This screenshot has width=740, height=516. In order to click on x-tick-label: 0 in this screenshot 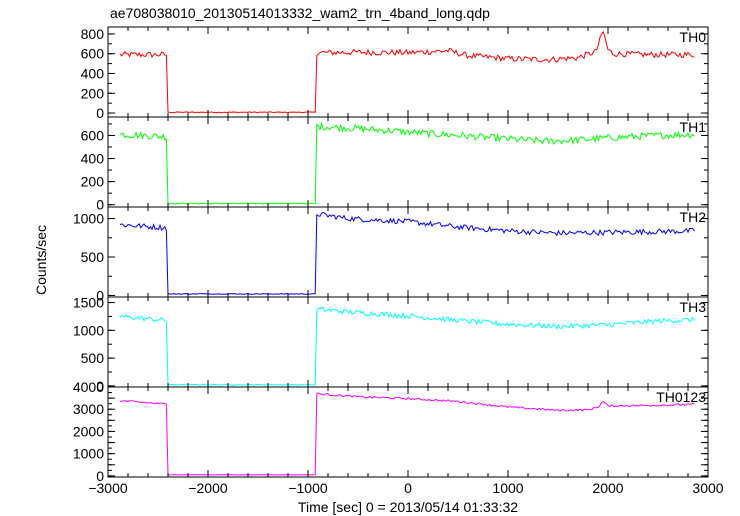, I will do `click(408, 488)`.